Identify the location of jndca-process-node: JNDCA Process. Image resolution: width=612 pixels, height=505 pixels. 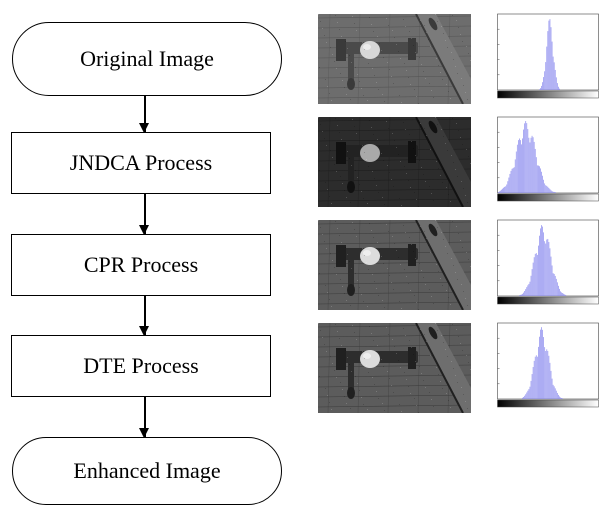
(141, 163).